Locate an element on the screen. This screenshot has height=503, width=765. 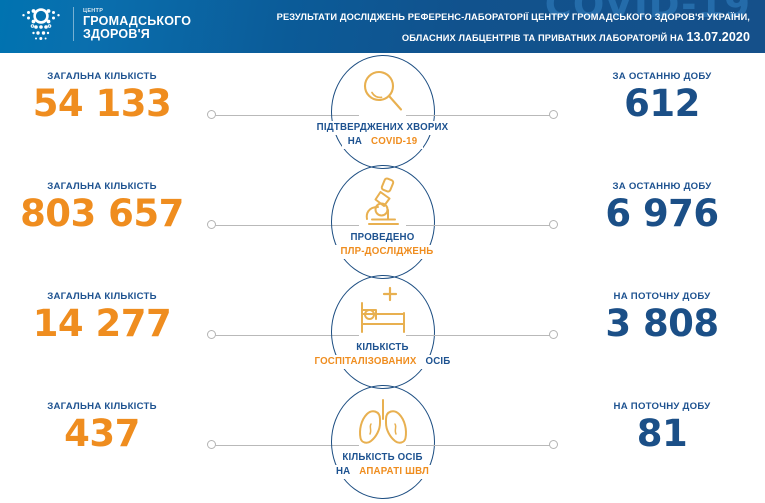
covid-watermark-text: COVID-19 is located at coordinates (647, 13).